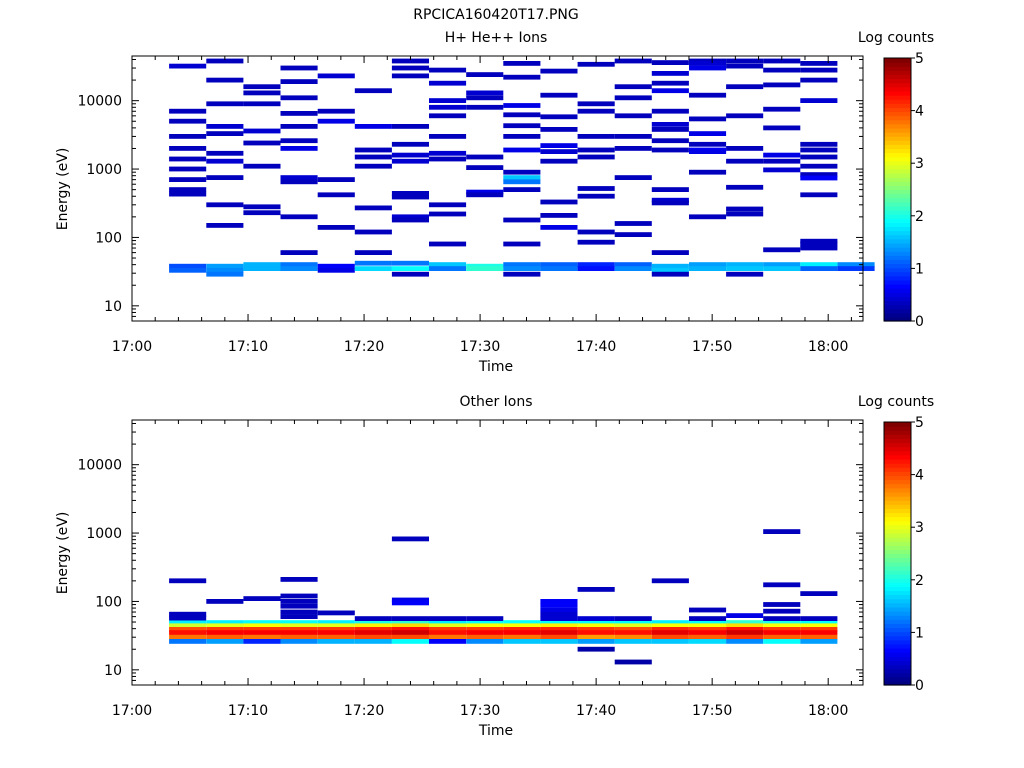  What do you see at coordinates (919, 112) in the screenshot?
I see `colorbar-tick-label: 4` at bounding box center [919, 112].